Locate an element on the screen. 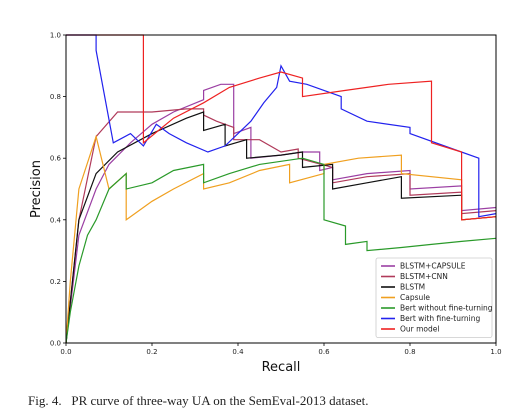 Image resolution: width=528 pixels, height=419 pixels. legend-label-6: Our model is located at coordinates (419, 329).